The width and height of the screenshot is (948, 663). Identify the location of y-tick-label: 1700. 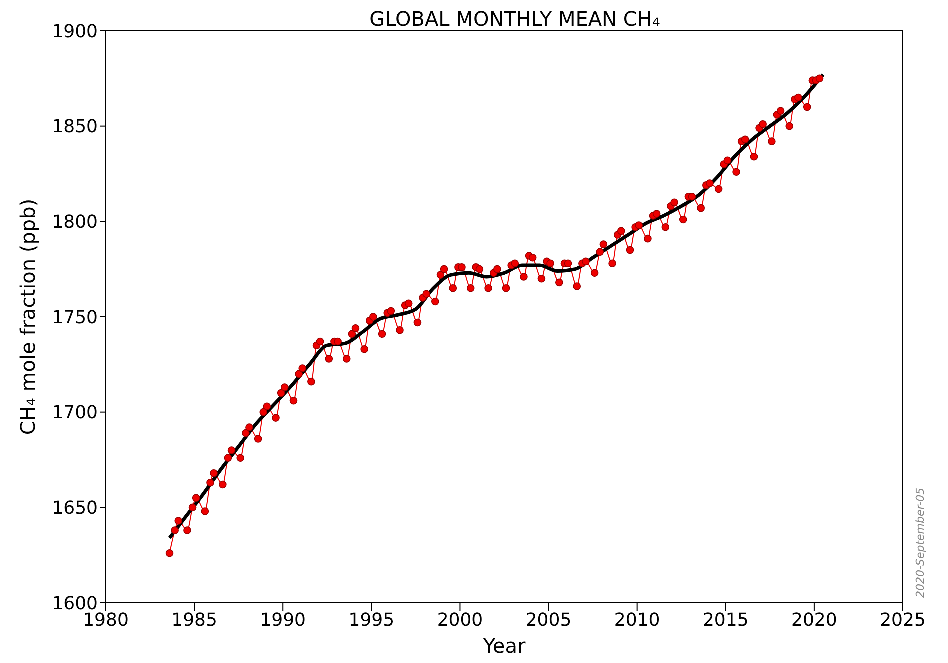
(75, 413).